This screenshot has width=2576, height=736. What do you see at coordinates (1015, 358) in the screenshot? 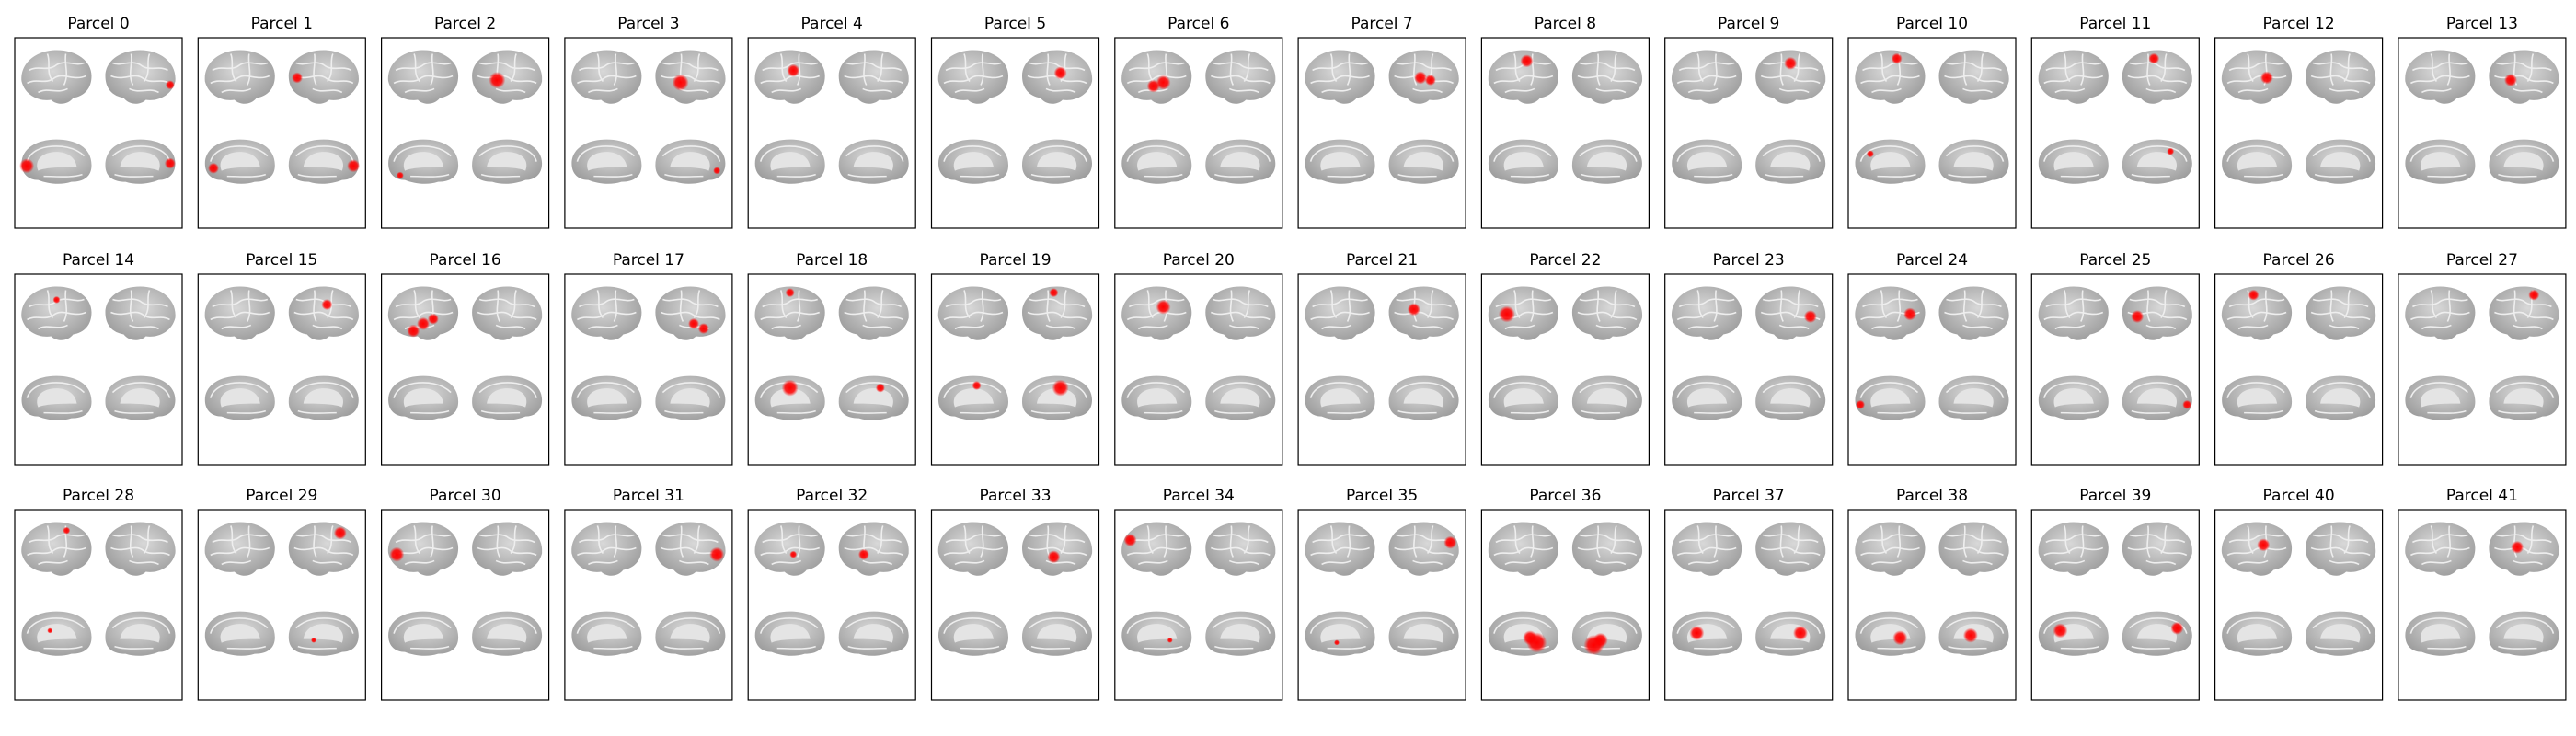
I see `panel: Parcel 19` at bounding box center [1015, 358].